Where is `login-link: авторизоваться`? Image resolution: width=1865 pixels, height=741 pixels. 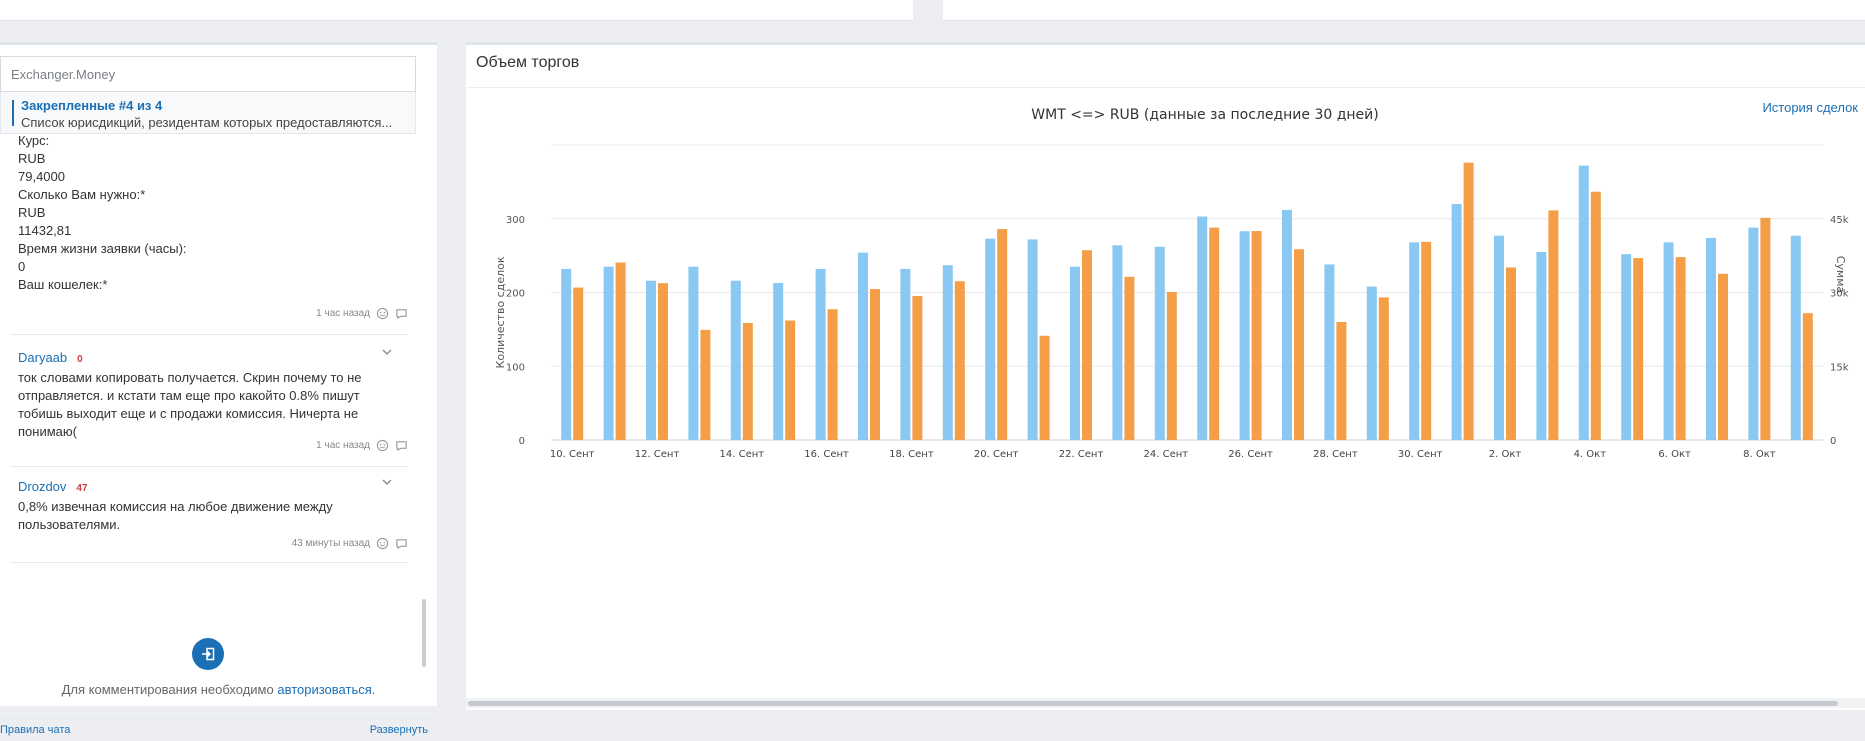 login-link: авторизоваться is located at coordinates (324, 689).